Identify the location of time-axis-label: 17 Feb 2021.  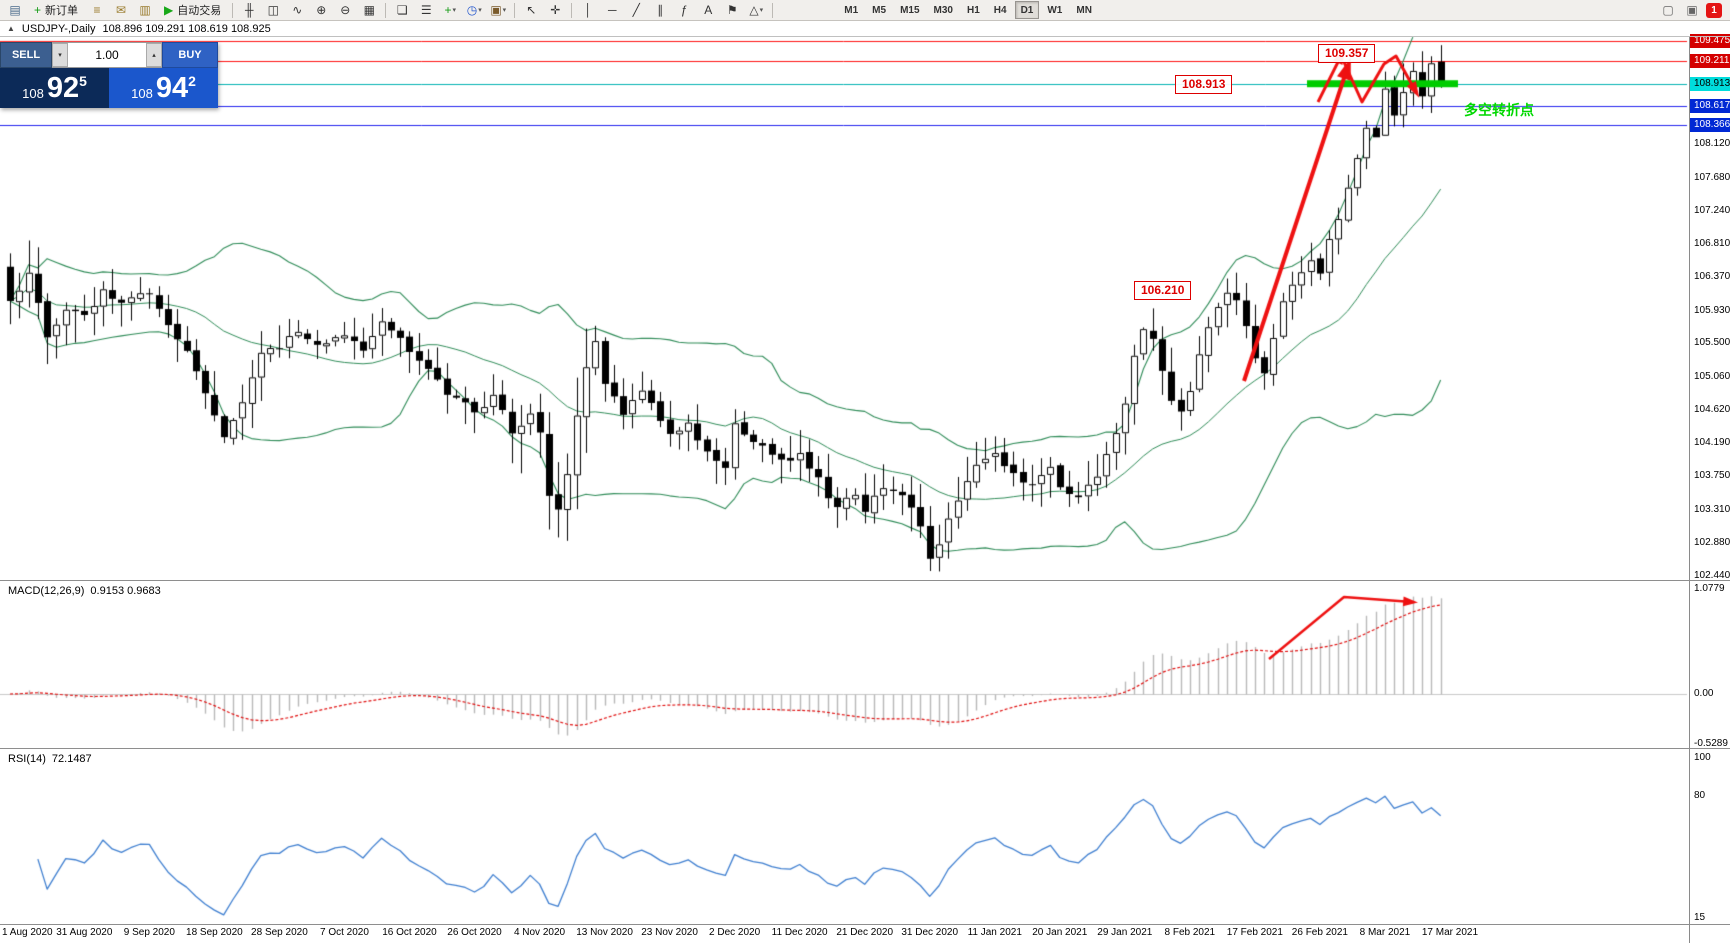
(1254, 932).